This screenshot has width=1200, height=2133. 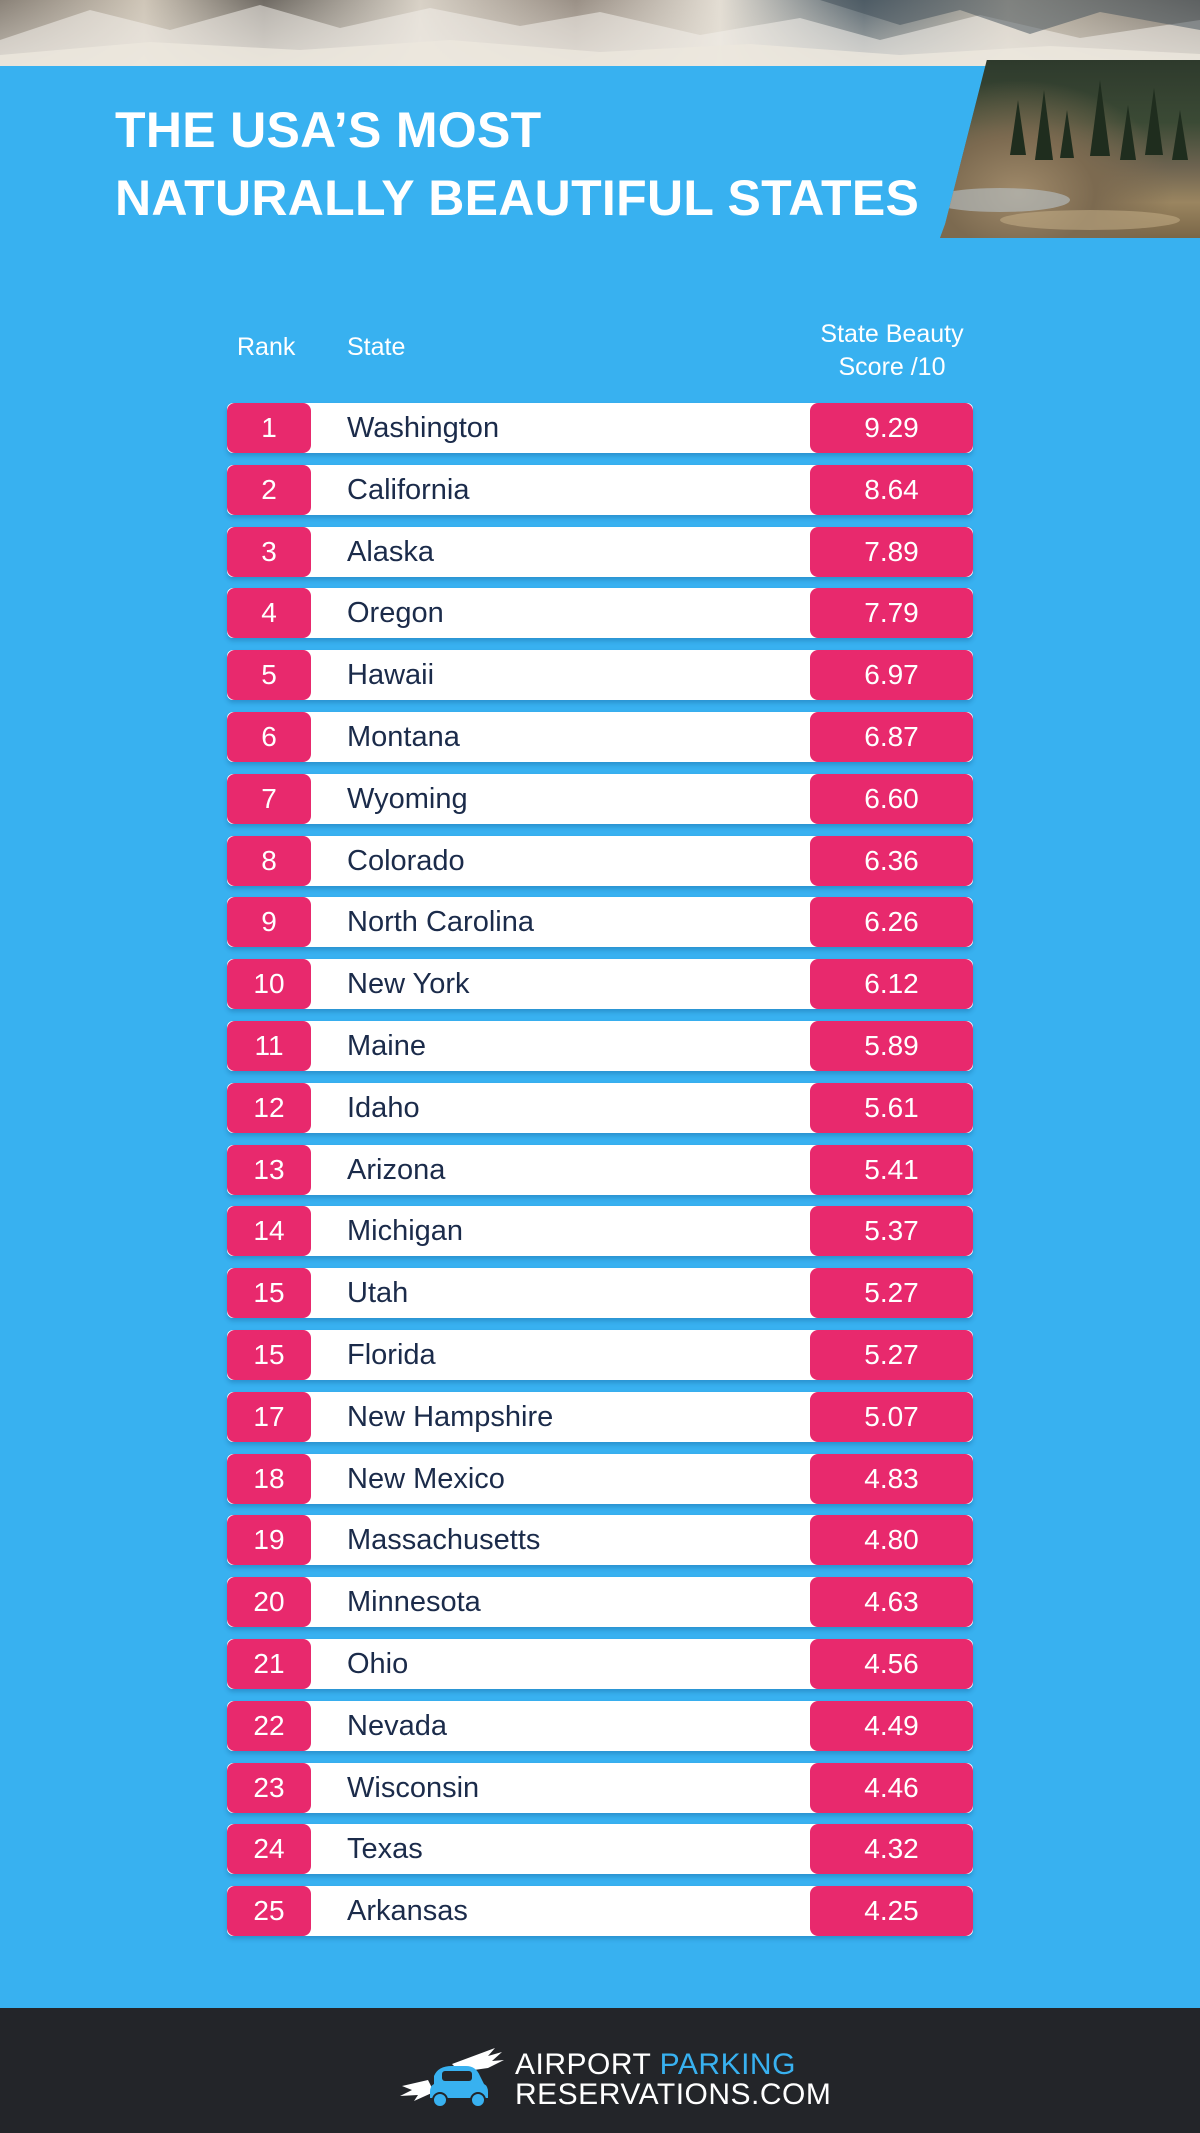 I want to click on rank-badge: 13, so click(x=269, y=1169).